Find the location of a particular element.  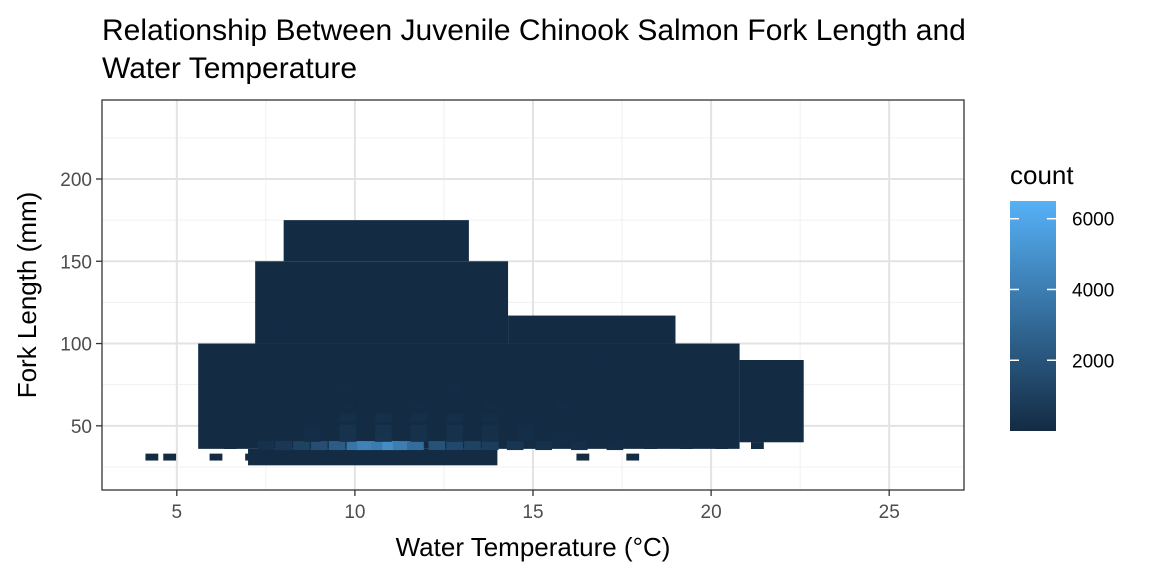

y-axis: 50 100 150 200 is located at coordinates (81, 304).